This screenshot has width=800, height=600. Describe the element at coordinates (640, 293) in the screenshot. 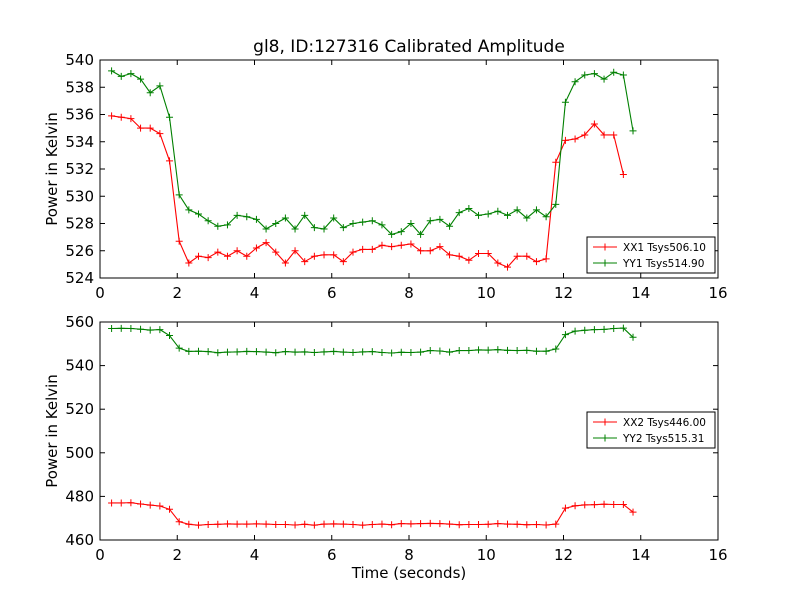

I see `x-tick-label: 14` at that location.